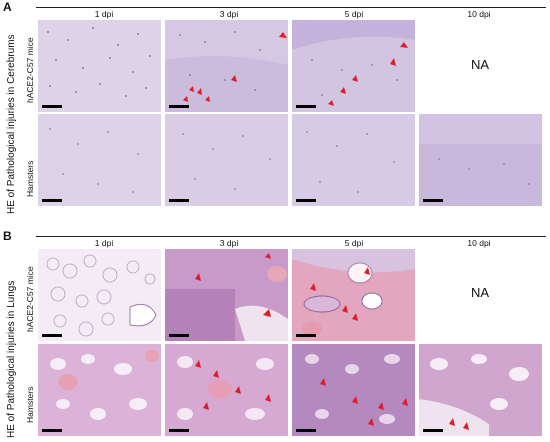  Describe the element at coordinates (226, 295) in the screenshot. I see `micrograph-lung-mice-3dpi` at that location.